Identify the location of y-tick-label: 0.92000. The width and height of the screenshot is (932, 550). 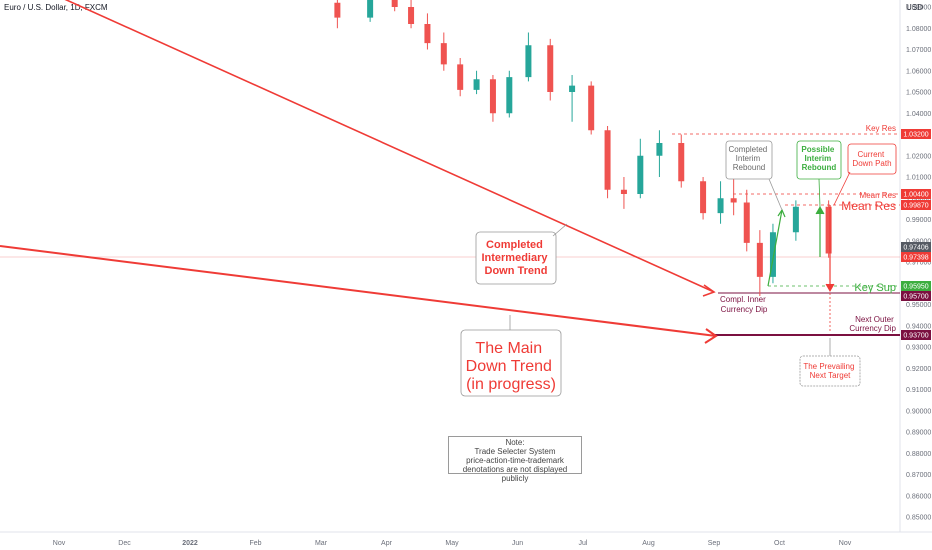
(918, 369).